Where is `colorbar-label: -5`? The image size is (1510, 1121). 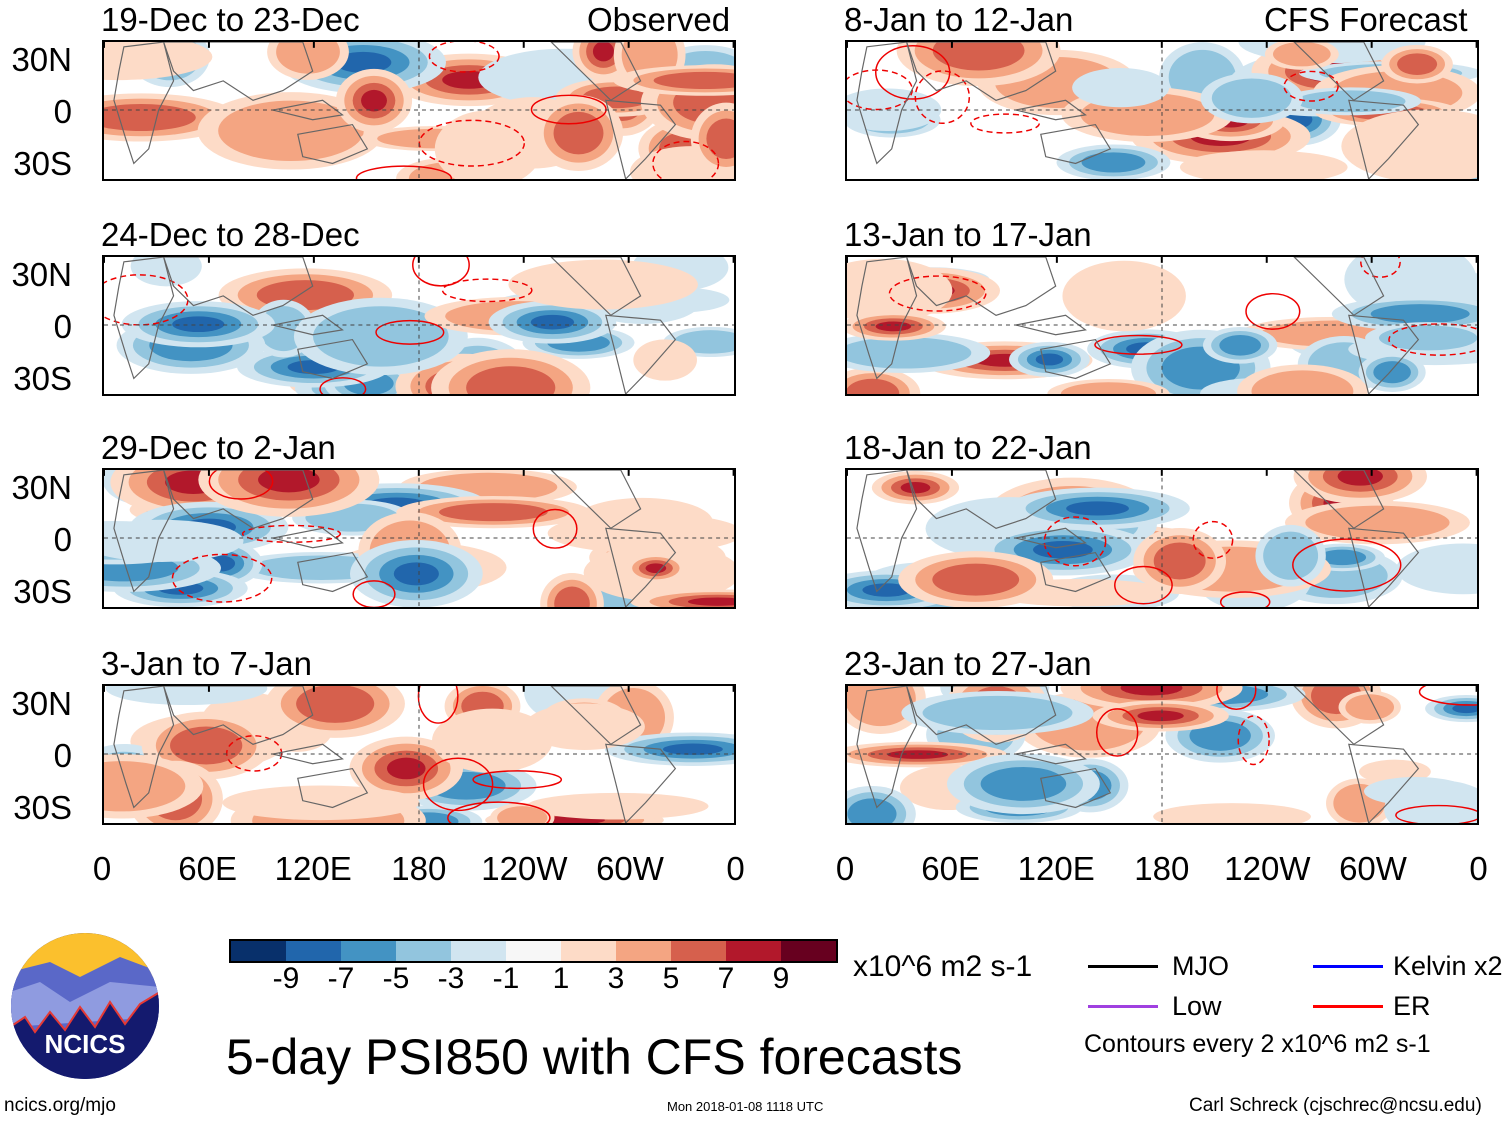
colorbar-label: -5 is located at coordinates (396, 978).